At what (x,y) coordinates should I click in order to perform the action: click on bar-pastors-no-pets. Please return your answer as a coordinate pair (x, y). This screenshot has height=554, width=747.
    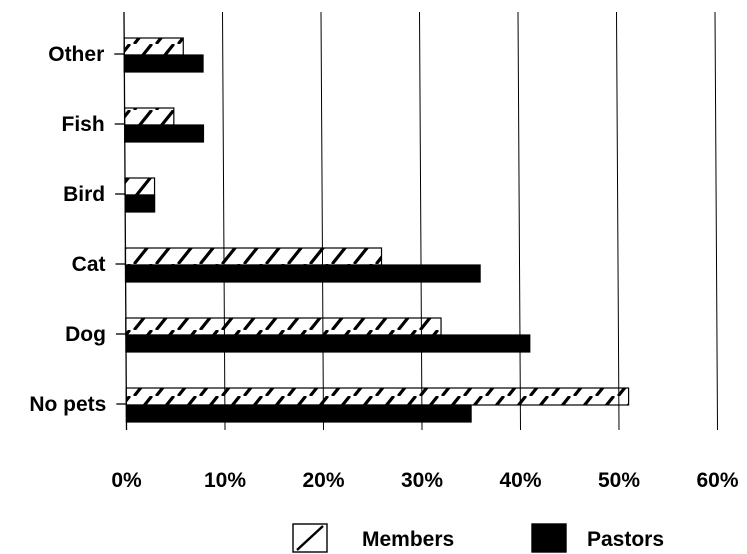
    Looking at the image, I should click on (298, 413).